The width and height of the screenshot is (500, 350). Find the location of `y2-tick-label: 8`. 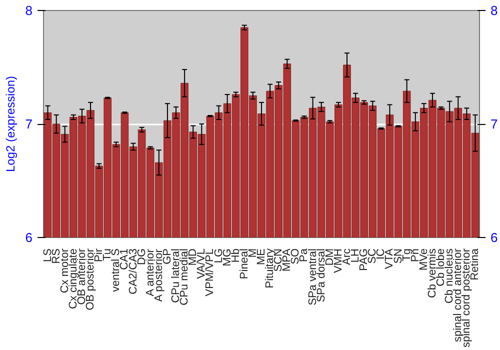

y2-tick-label: 8 is located at coordinates (494, 10).